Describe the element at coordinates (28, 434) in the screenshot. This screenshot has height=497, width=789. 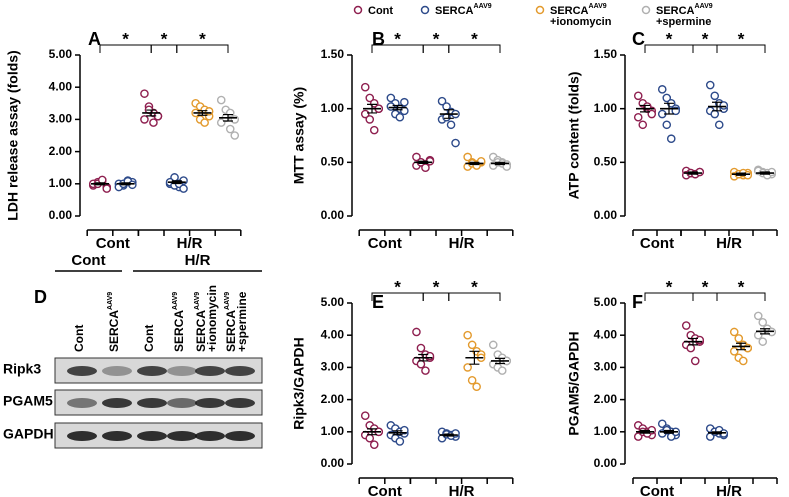
I see `blot-row-label: GAPDH` at that location.